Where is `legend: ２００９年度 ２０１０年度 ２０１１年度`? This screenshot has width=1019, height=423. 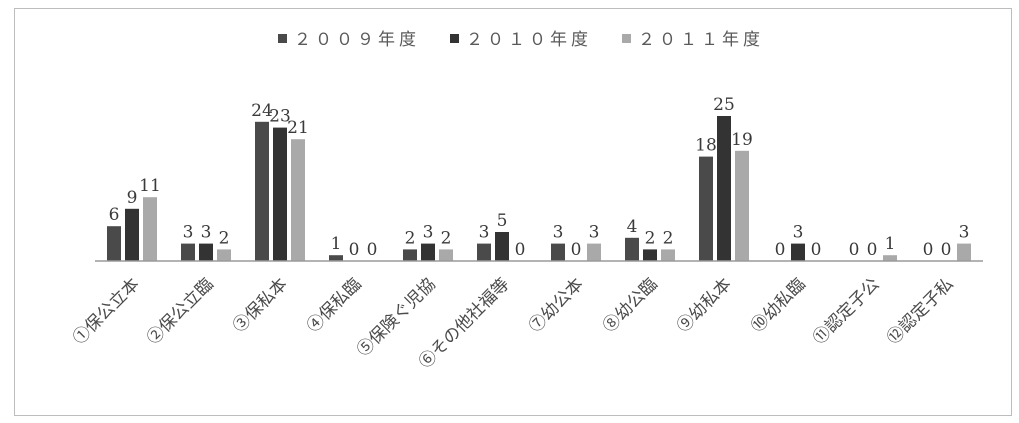
legend: ２００９年度 ２０１０年度 ２０１１年度 is located at coordinates (521, 40).